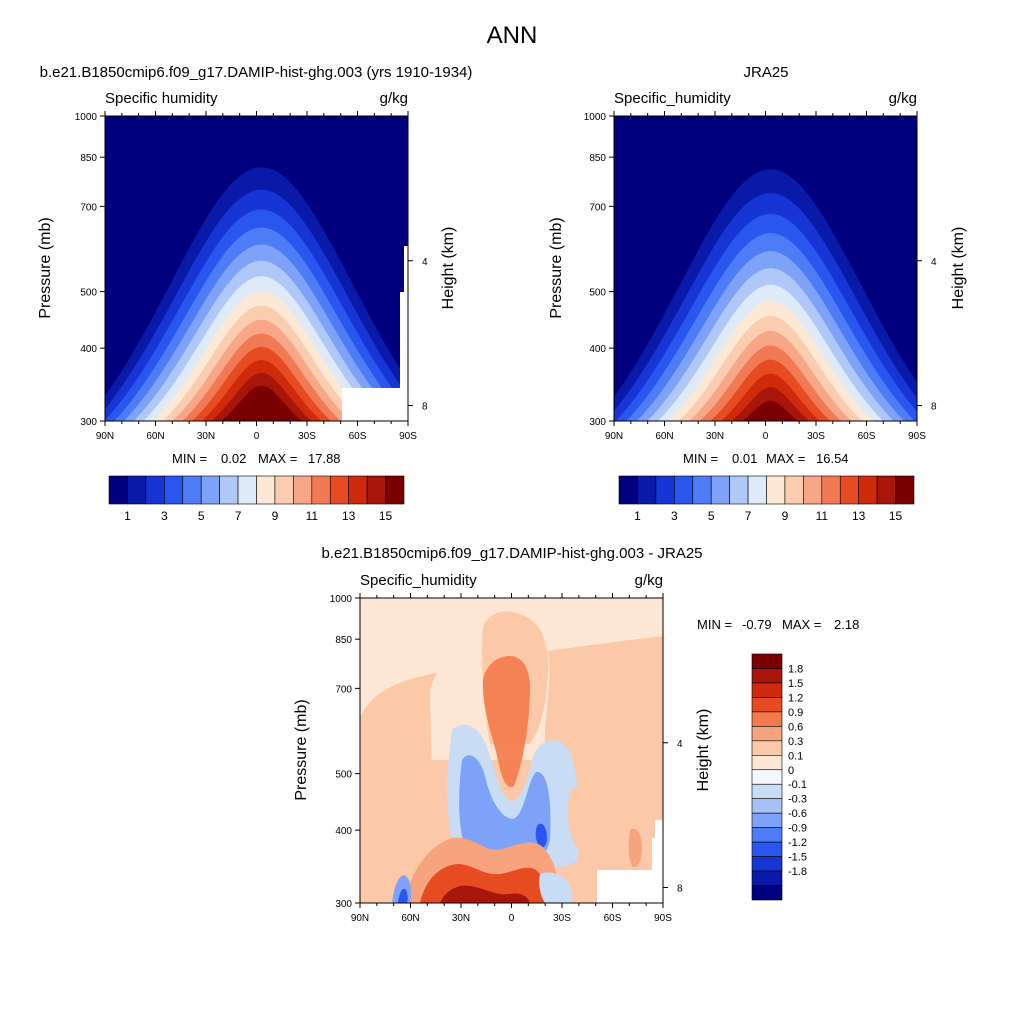  Describe the element at coordinates (386, 516) in the screenshot. I see `colorbar-label: 15` at that location.